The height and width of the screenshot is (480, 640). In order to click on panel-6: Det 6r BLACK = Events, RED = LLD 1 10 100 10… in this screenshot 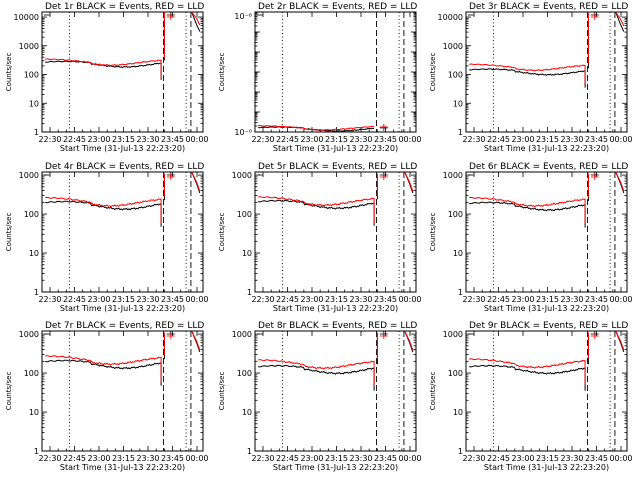, I will do `click(531, 237)`.